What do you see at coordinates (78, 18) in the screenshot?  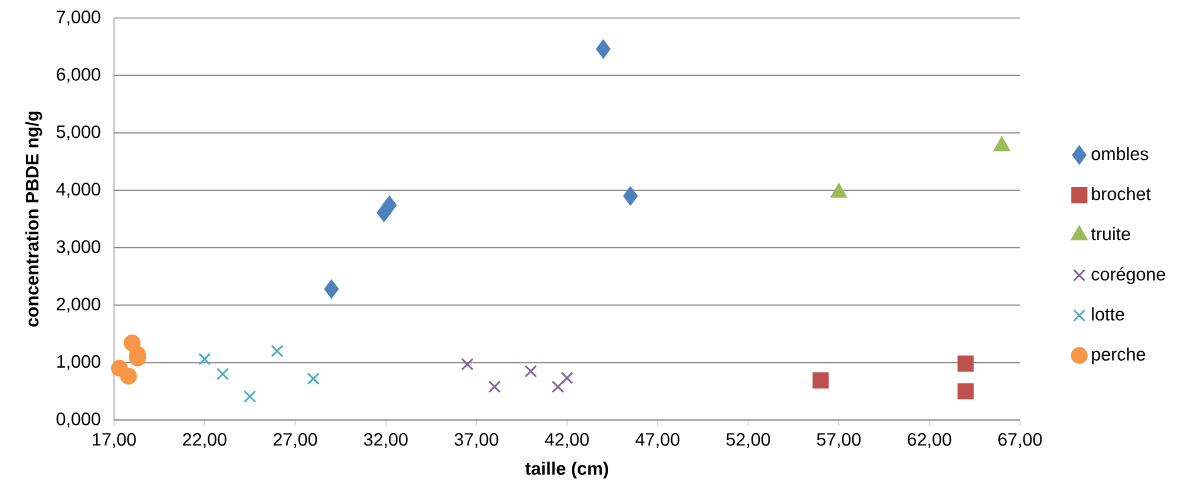 I see `y-tick-label: 7,000` at bounding box center [78, 18].